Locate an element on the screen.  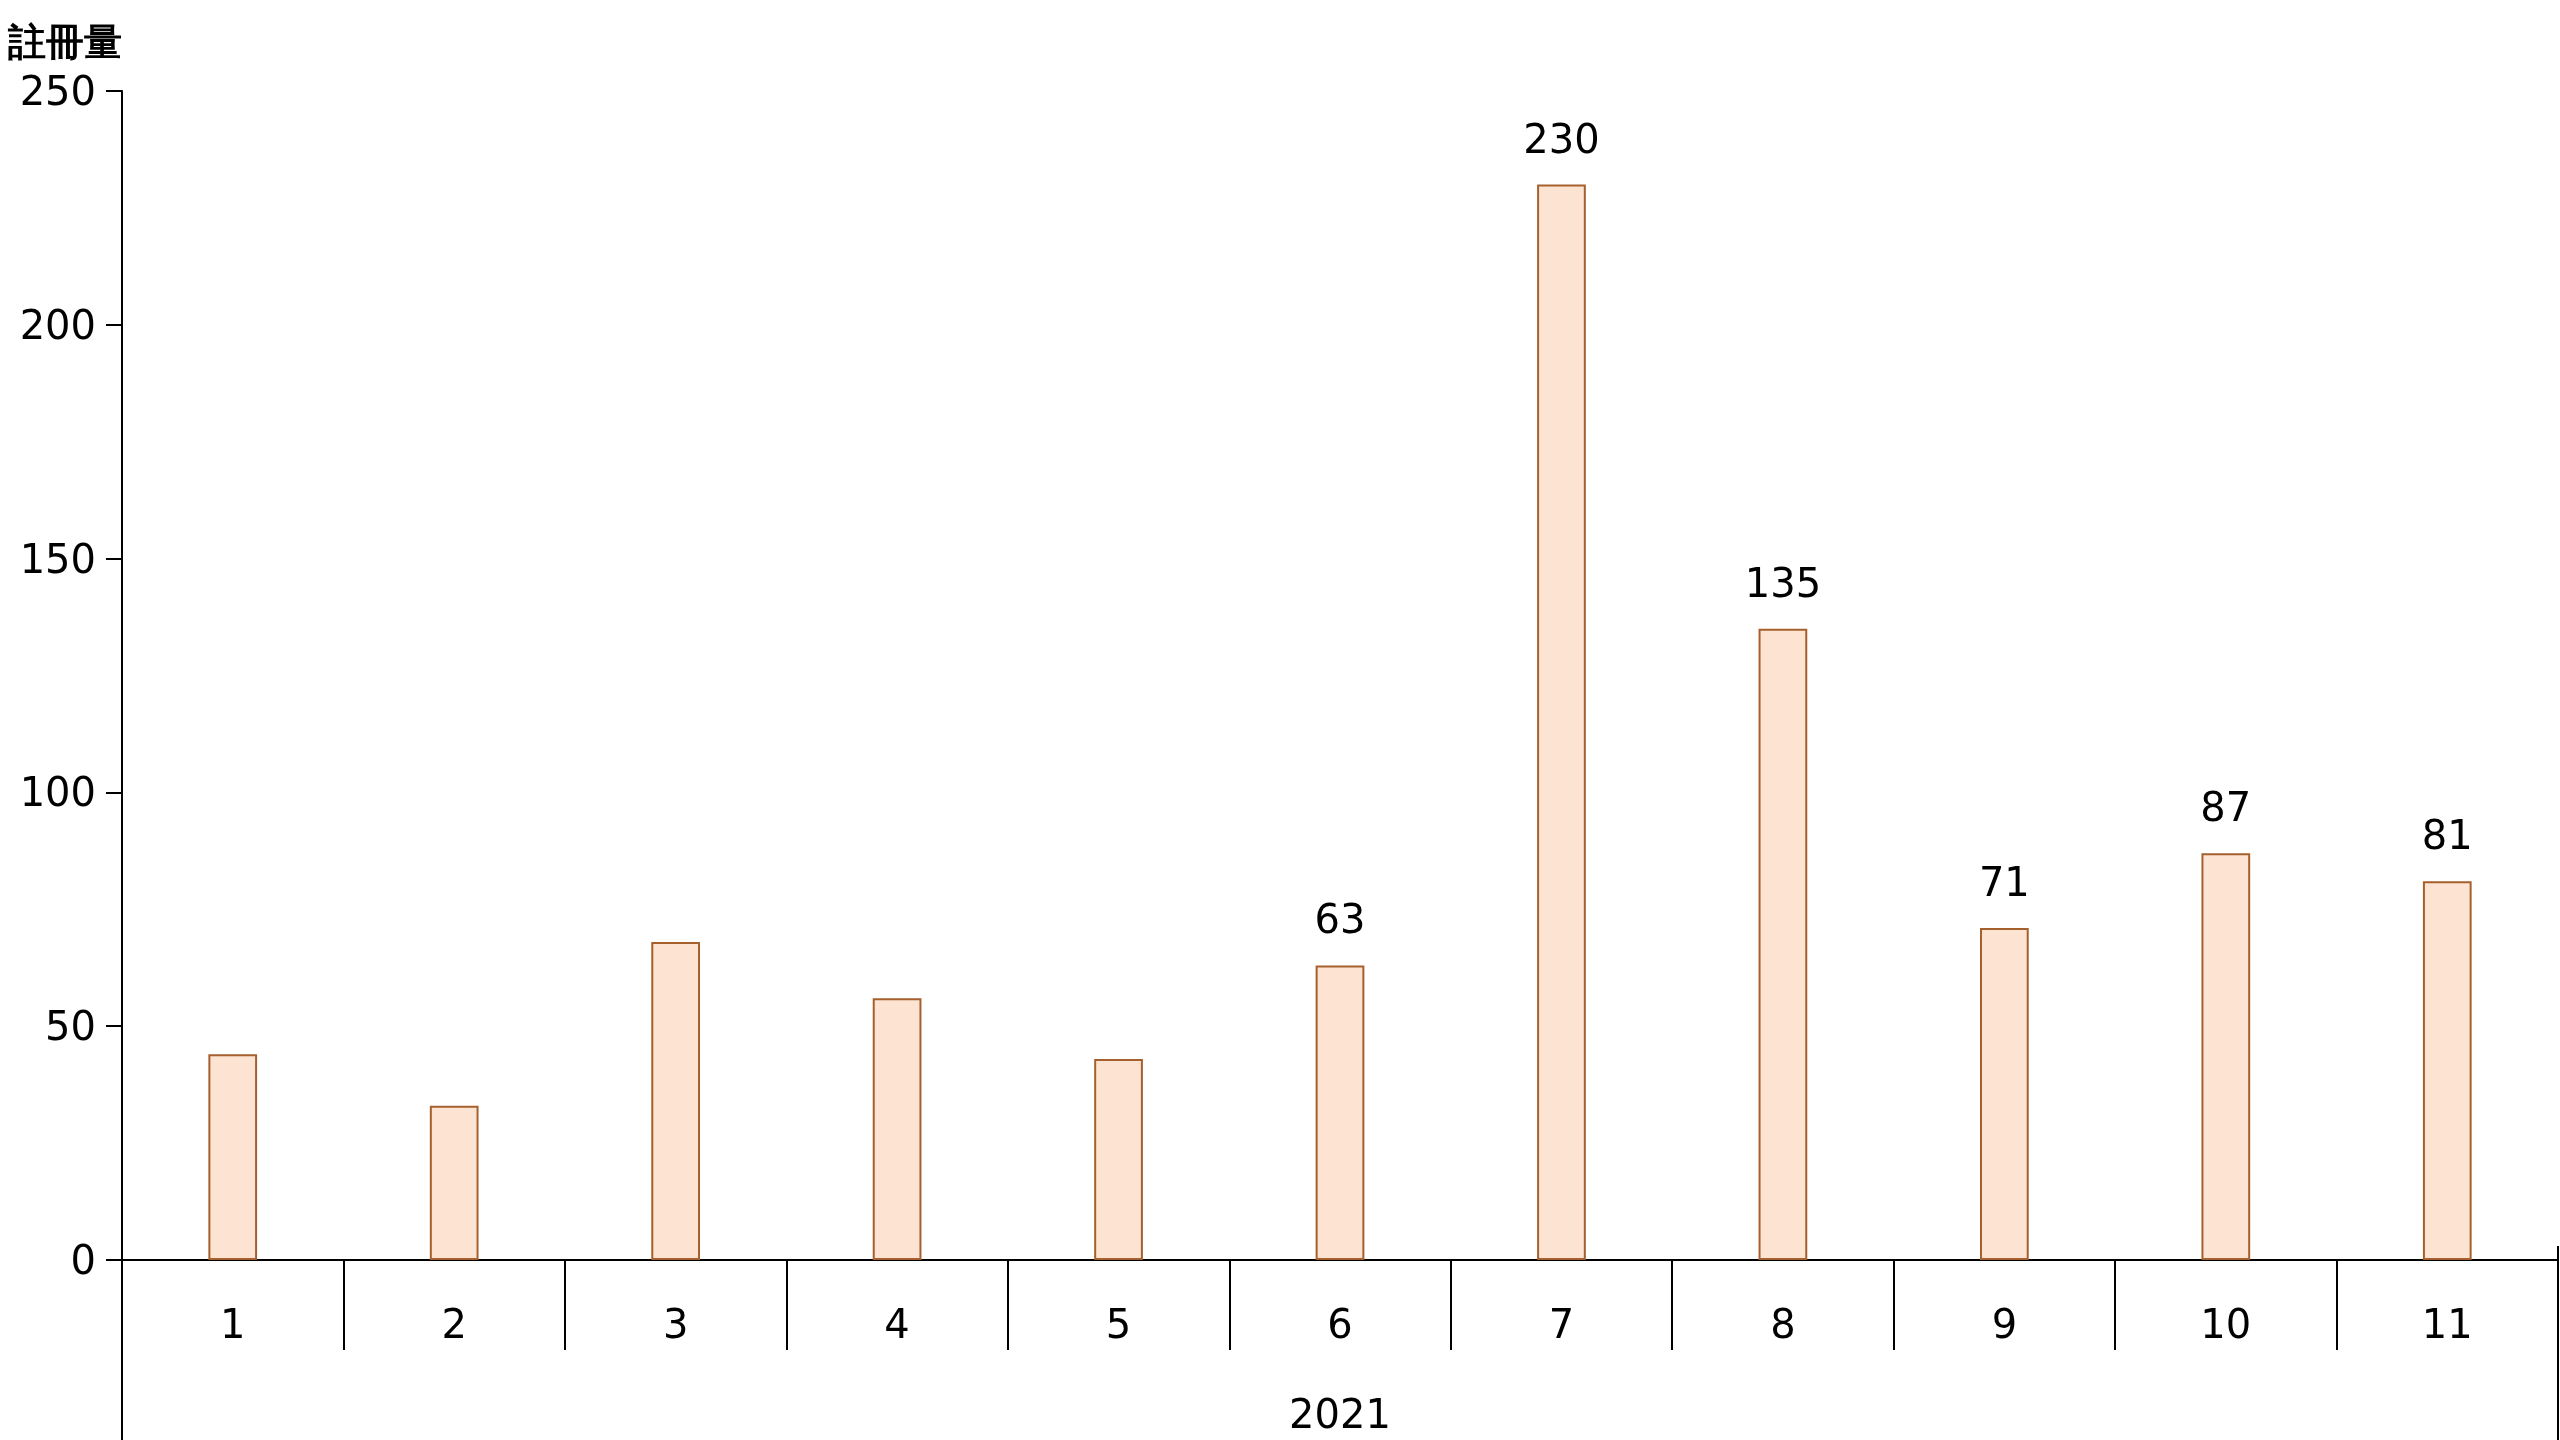
y-tick-label: 100 is located at coordinates (57, 792).